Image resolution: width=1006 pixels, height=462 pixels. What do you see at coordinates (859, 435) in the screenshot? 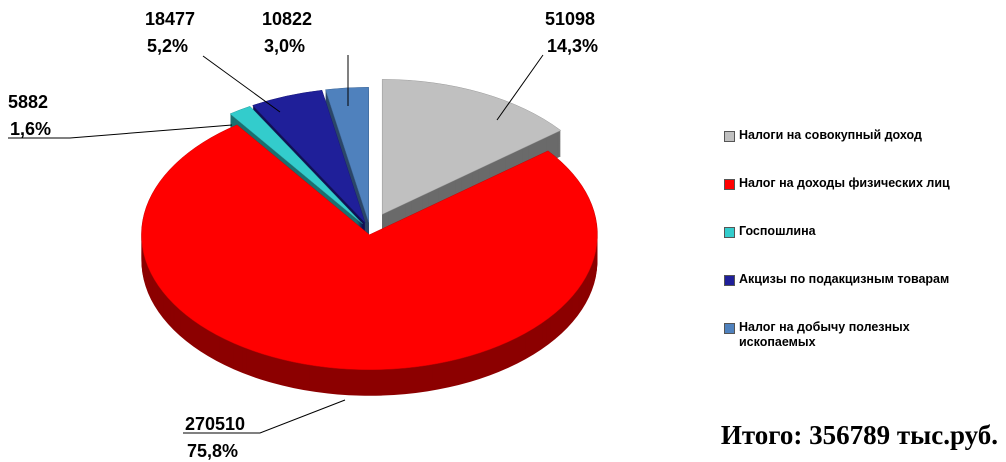
I see `annotation: Итого: 356789 тыс.руб.` at bounding box center [859, 435].